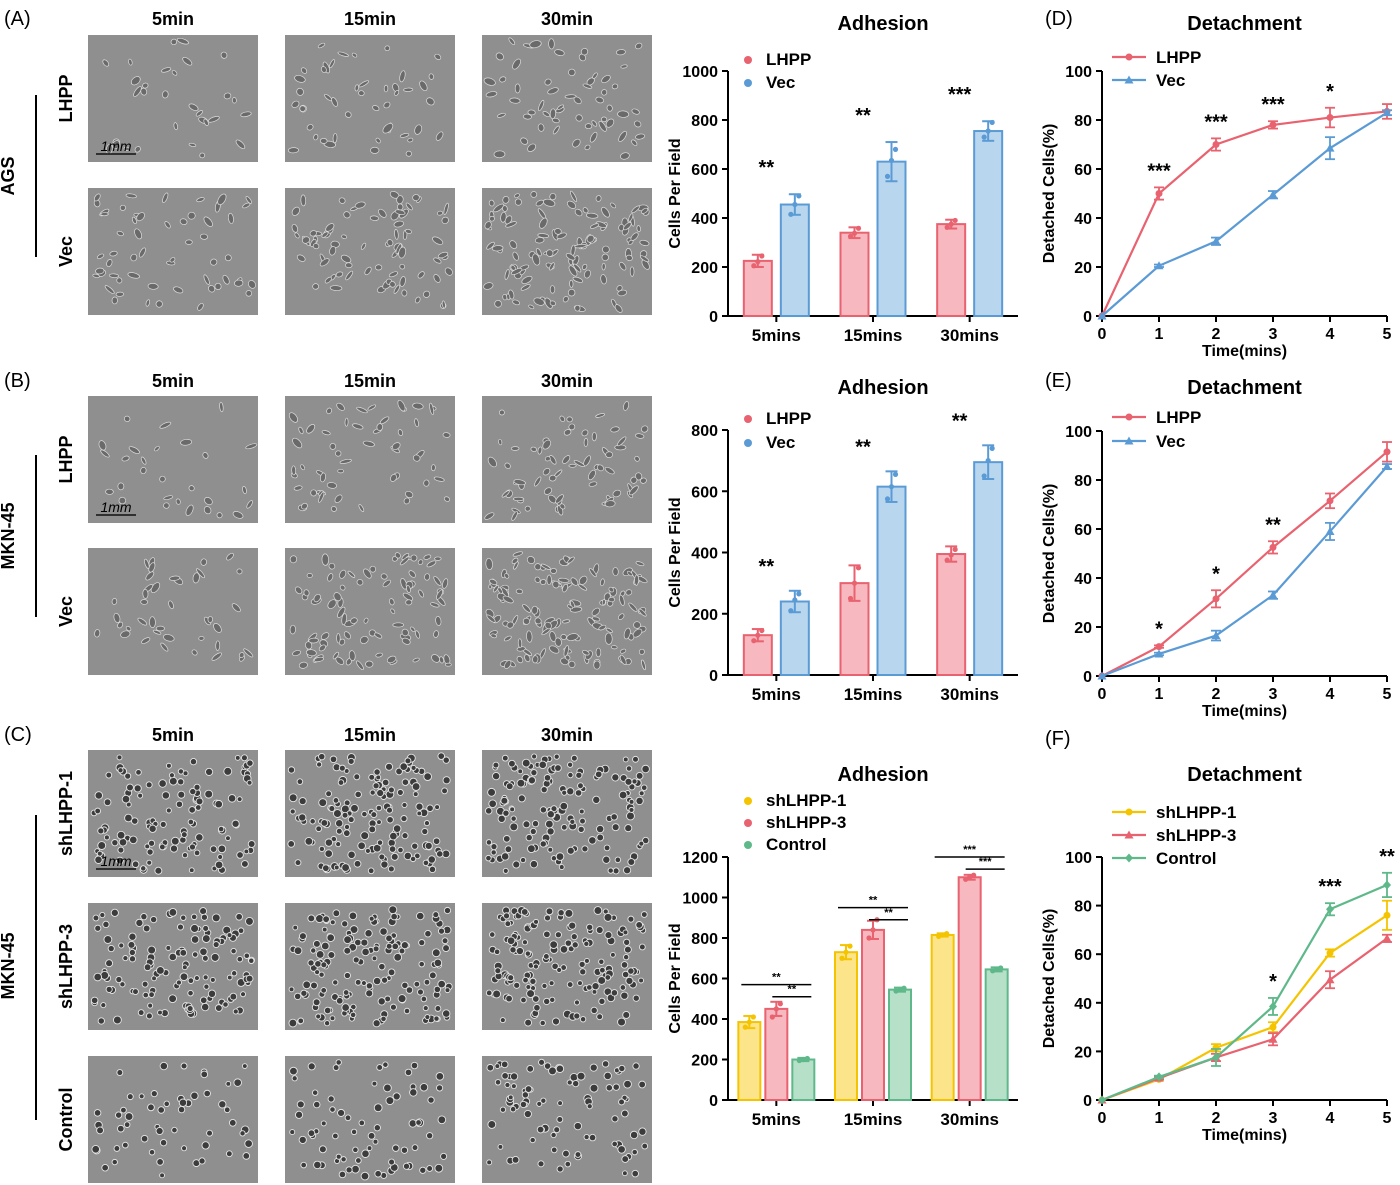 Image resolution: width=1400 pixels, height=1185 pixels. Describe the element at coordinates (891, 580) in the screenshot. I see `bar-Vec` at that location.